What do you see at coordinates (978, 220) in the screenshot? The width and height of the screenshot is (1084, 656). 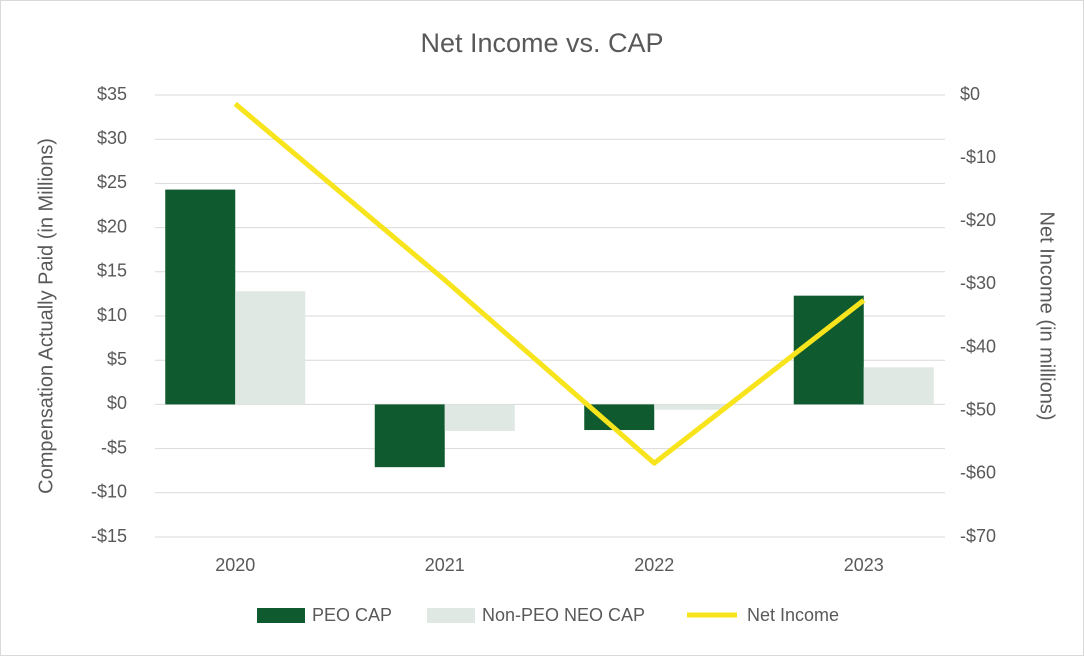 I see `y2-tick-label: -$20` at bounding box center [978, 220].